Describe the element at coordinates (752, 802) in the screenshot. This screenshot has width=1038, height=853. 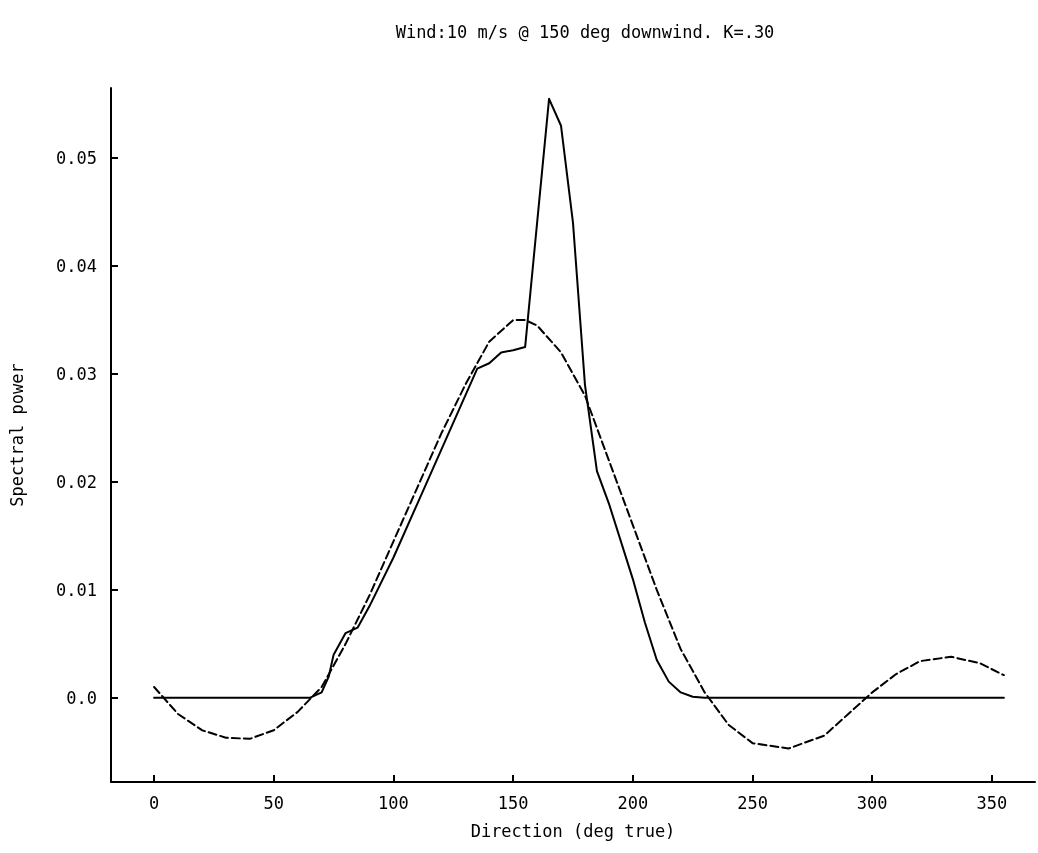
I see `x-tick-label: 250` at that location.